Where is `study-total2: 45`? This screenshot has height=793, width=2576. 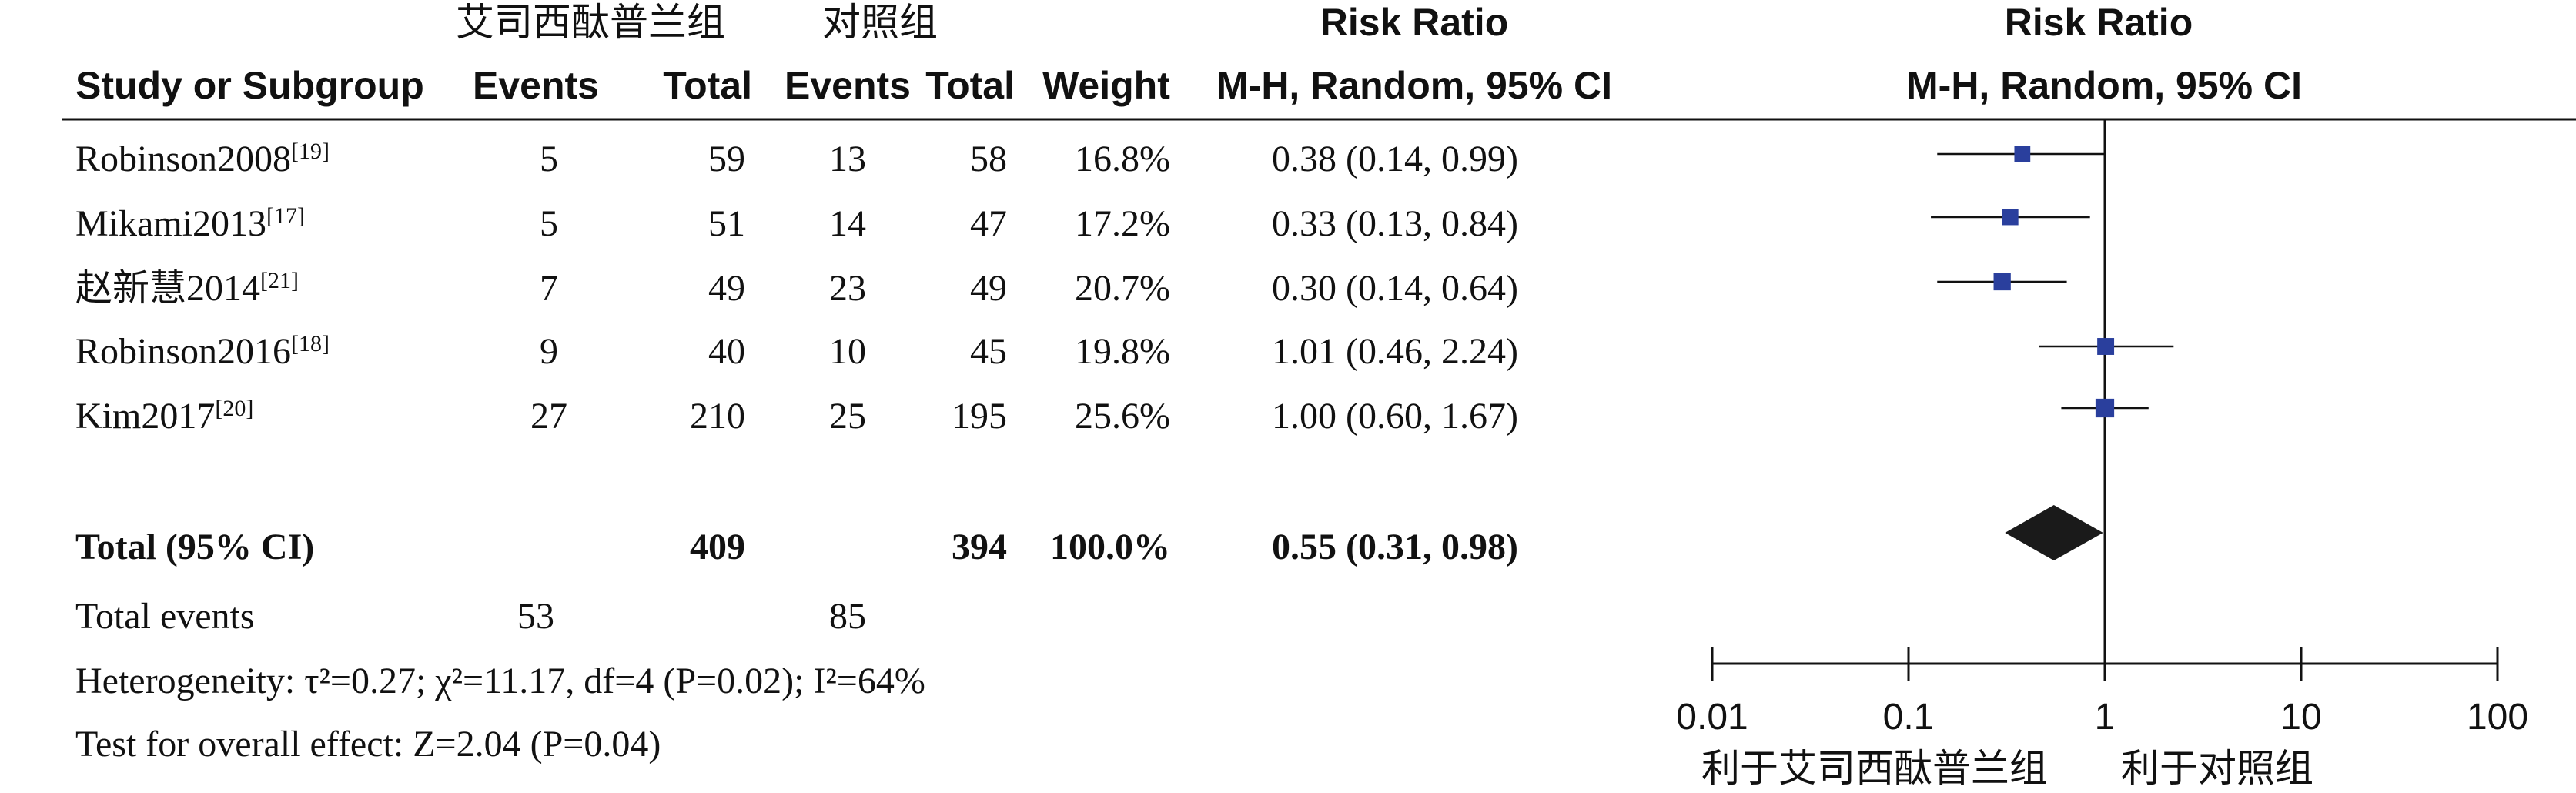 study-total2: 45 is located at coordinates (989, 351).